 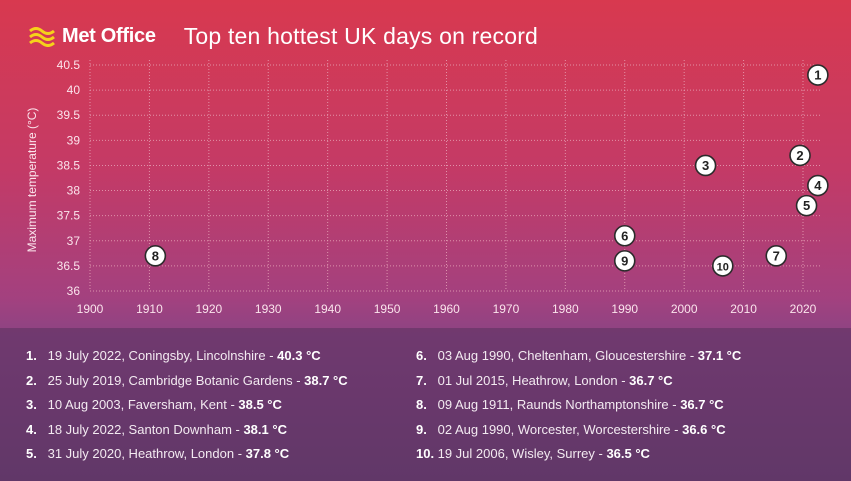 What do you see at coordinates (74, 140) in the screenshot?
I see `y-tick-label: 39` at bounding box center [74, 140].